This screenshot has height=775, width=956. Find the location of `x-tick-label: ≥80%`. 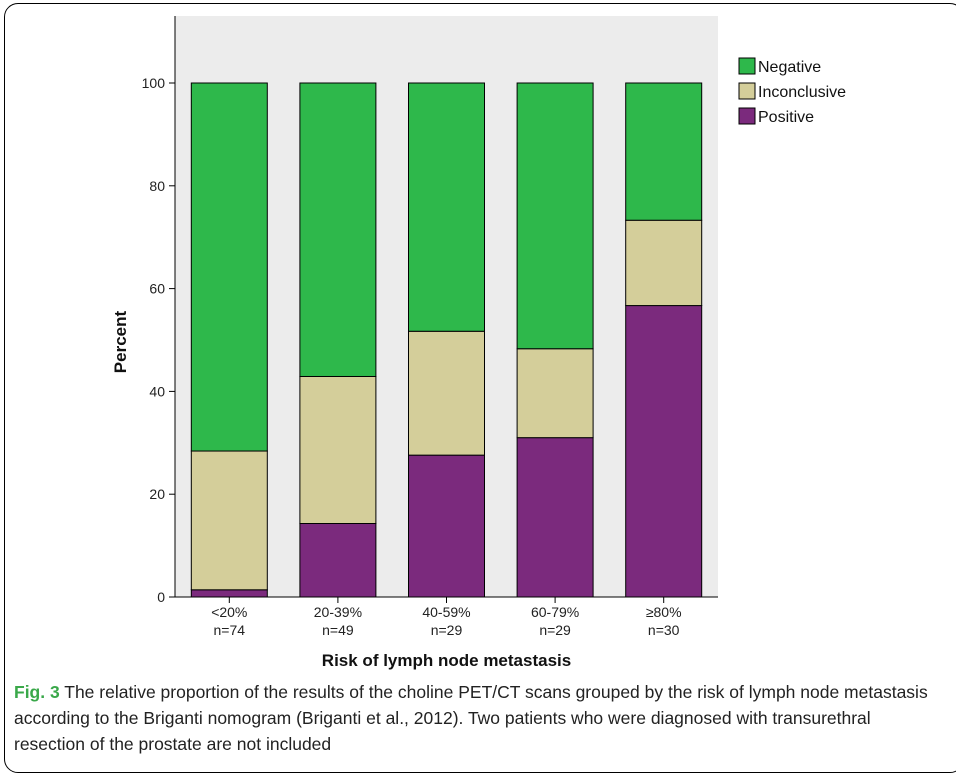

x-tick-label: ≥80% is located at coordinates (664, 612).